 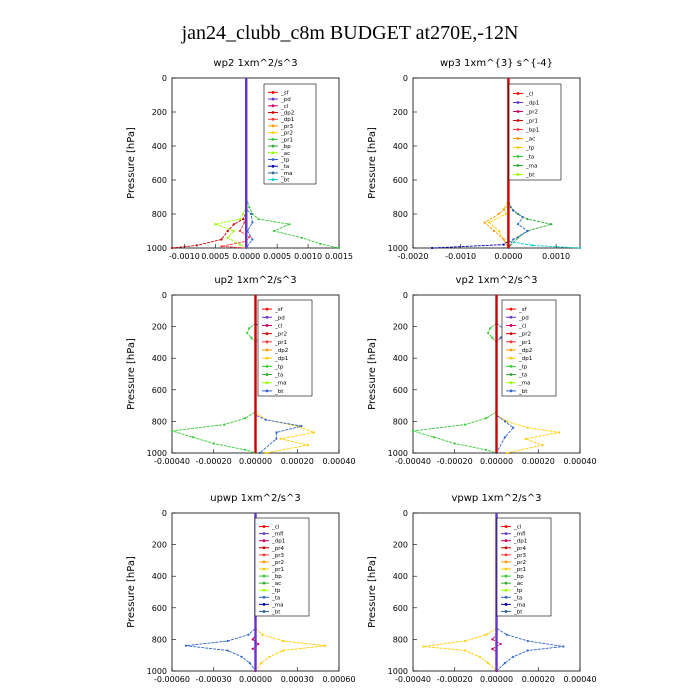 I want to click on series-line-ac, so click(x=230, y=163).